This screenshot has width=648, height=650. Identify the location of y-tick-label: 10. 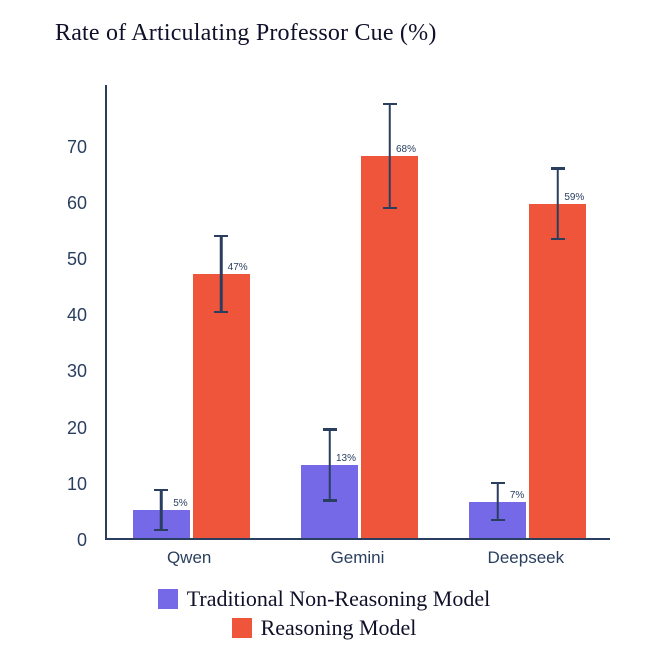
(76, 483).